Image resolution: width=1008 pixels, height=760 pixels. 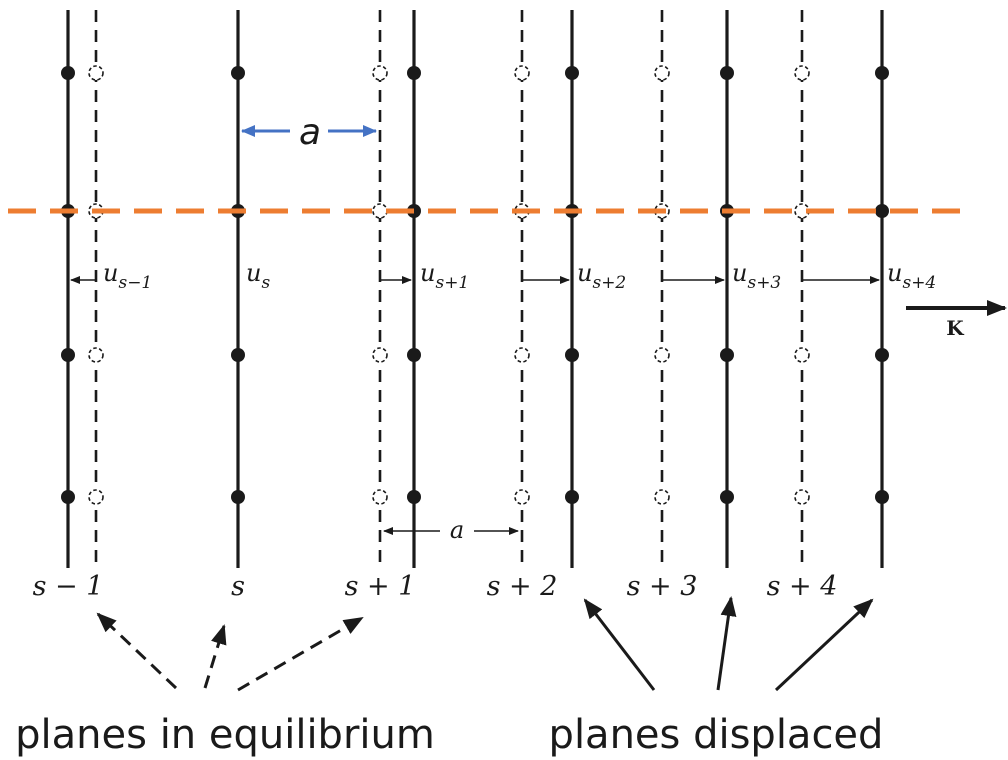 I want to click on lattice-constant-label-top: a, so click(x=310, y=132).